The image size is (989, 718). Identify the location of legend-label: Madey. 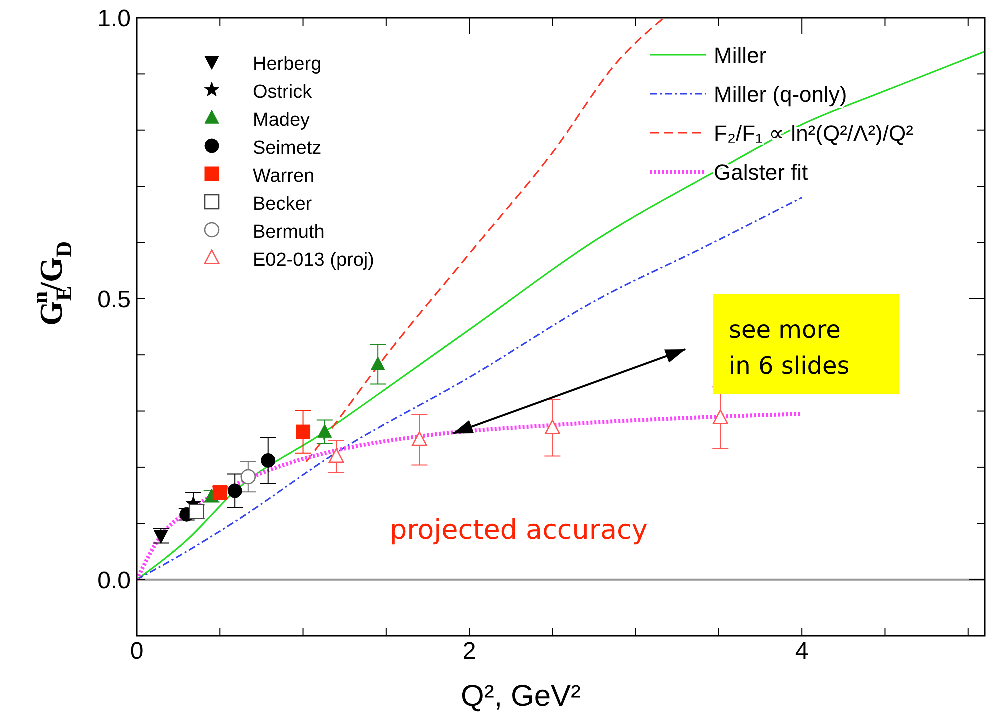
(282, 120).